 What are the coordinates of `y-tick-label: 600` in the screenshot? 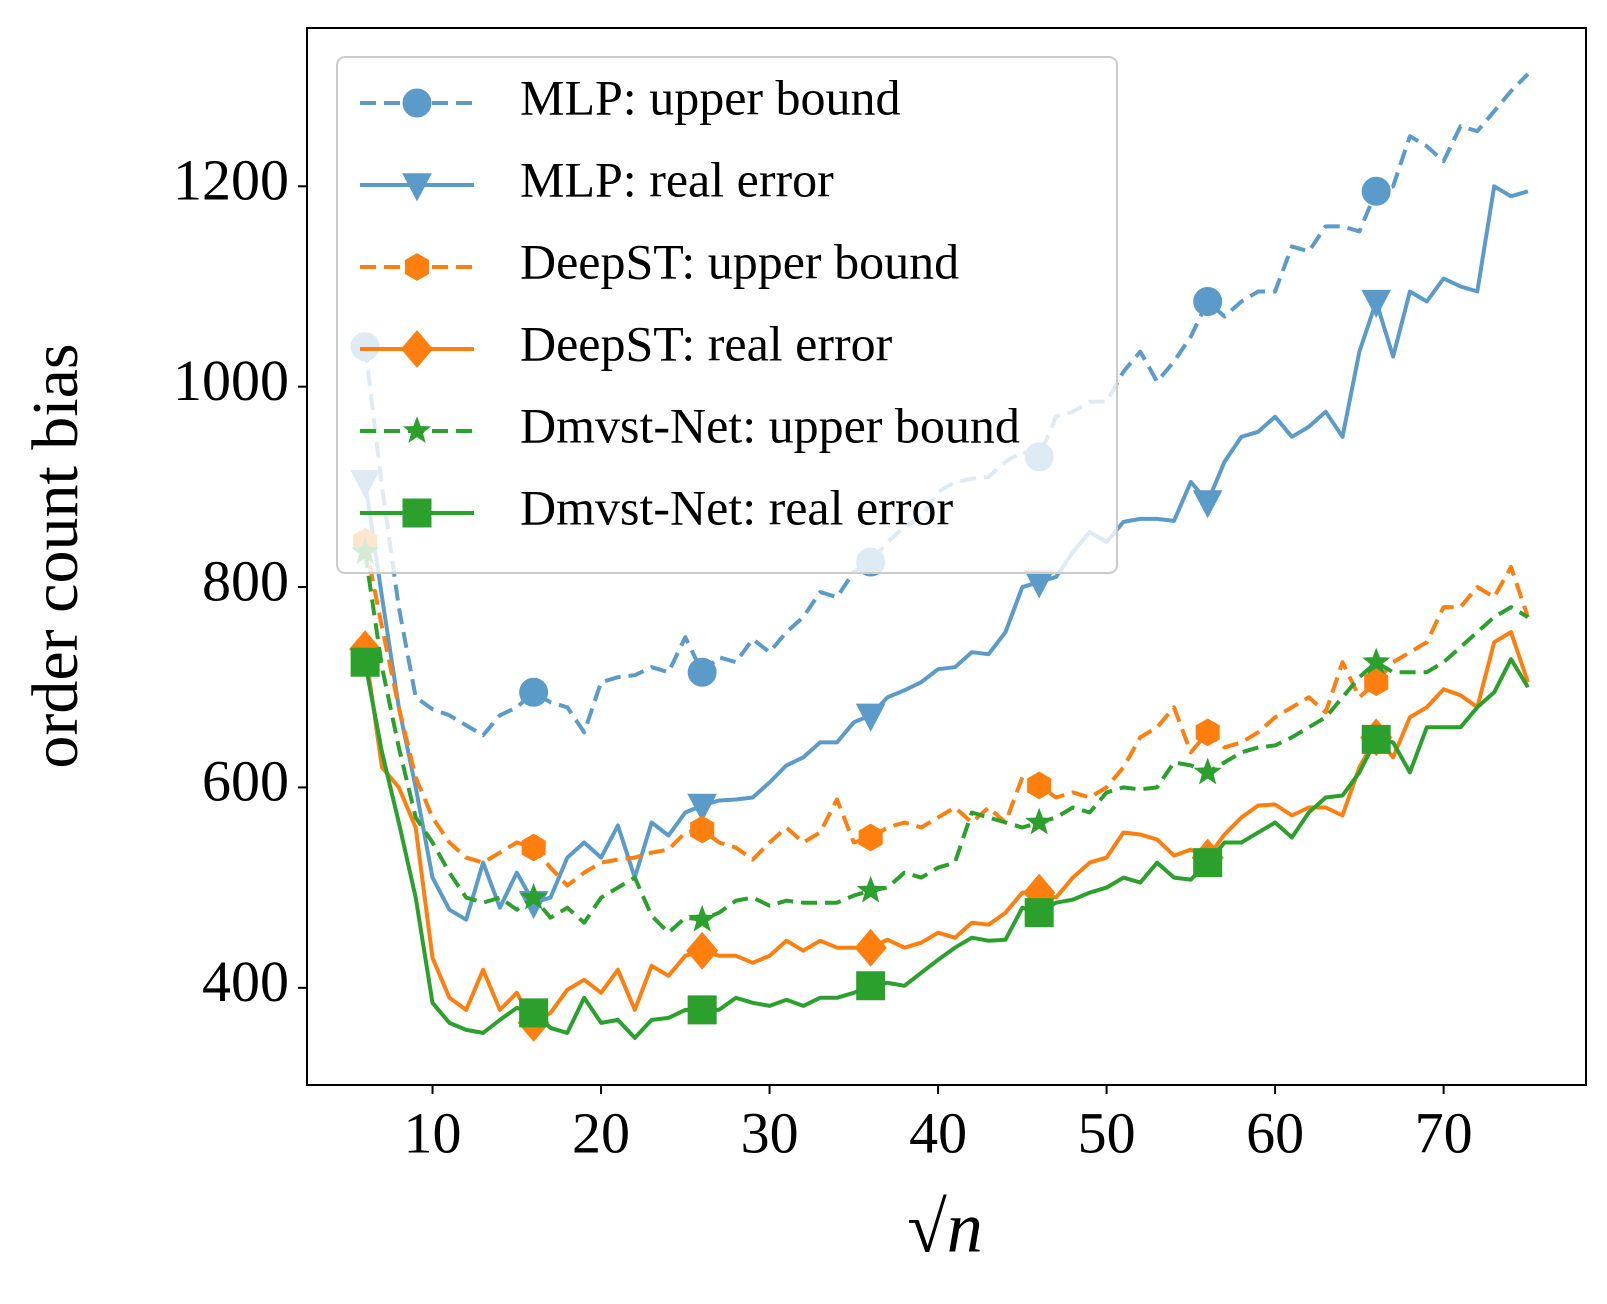 It's located at (245, 781).